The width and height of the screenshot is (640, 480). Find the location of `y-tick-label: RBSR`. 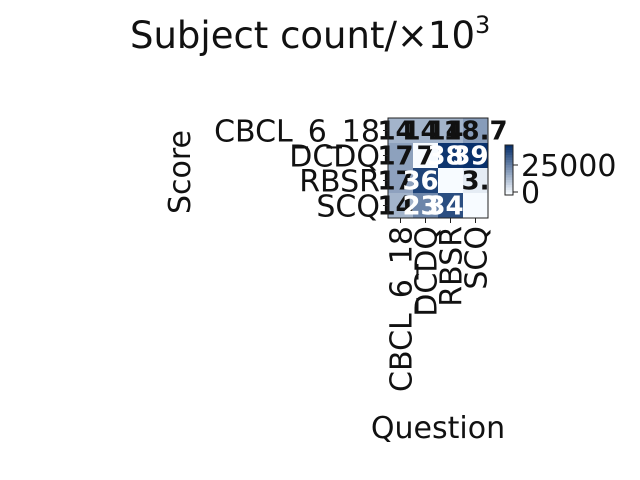

y-tick-label: RBSR is located at coordinates (339, 182).